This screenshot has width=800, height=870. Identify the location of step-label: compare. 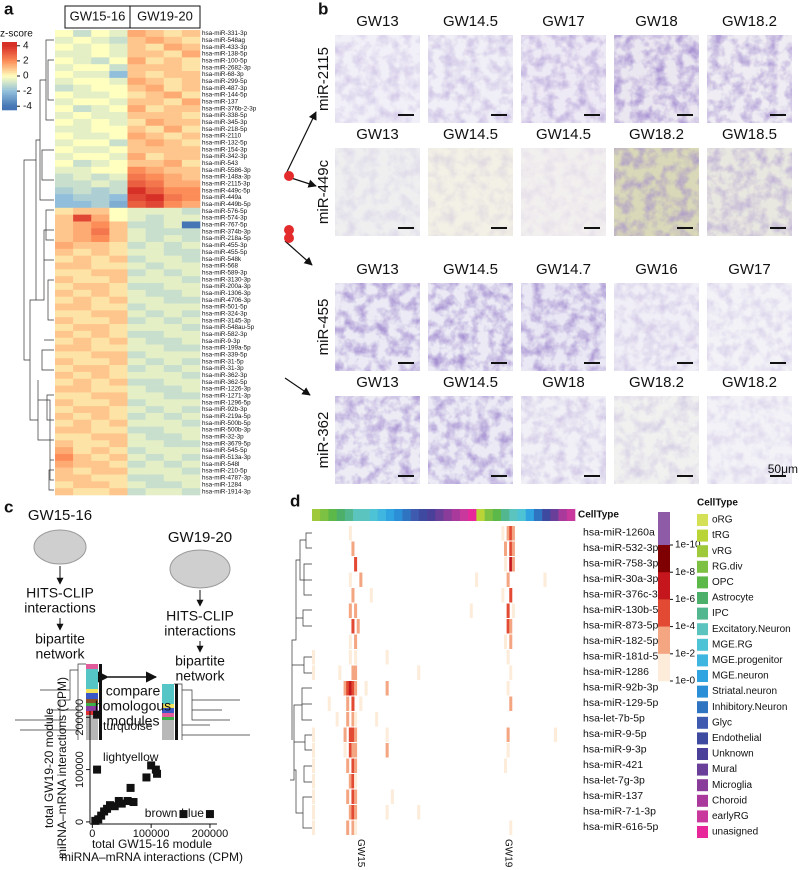
(133, 691).